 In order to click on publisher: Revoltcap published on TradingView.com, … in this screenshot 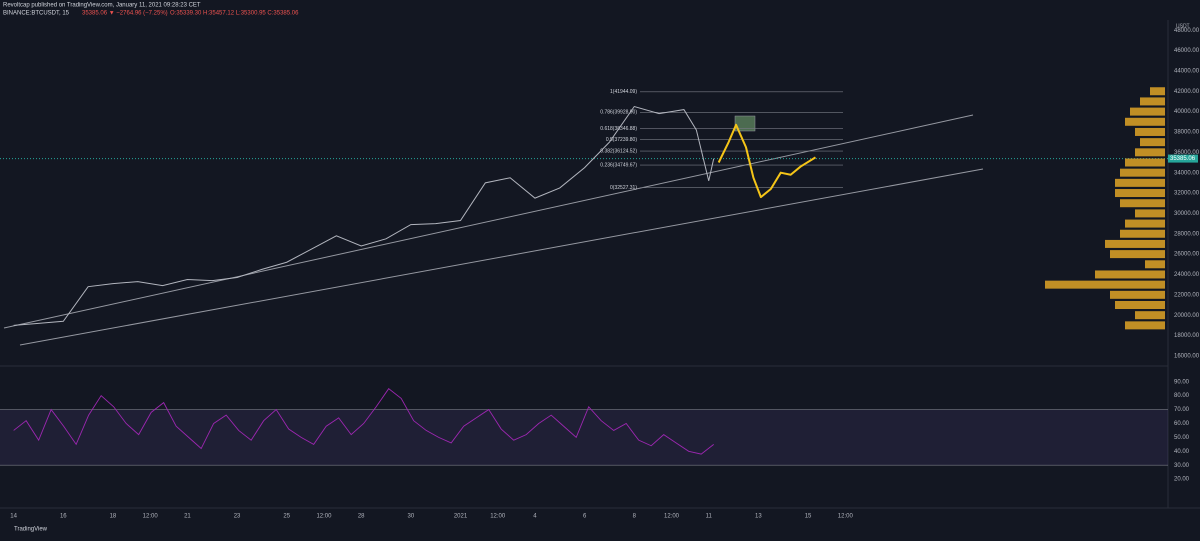, I will do `click(102, 6)`.